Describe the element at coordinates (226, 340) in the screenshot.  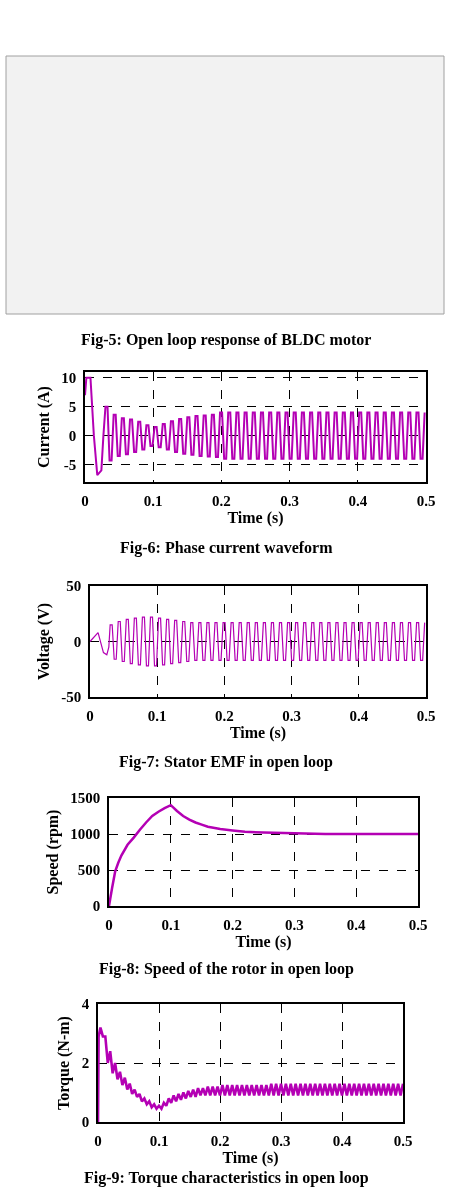
I see `text: Fig-5: Open loop response of BLDC motor` at that location.